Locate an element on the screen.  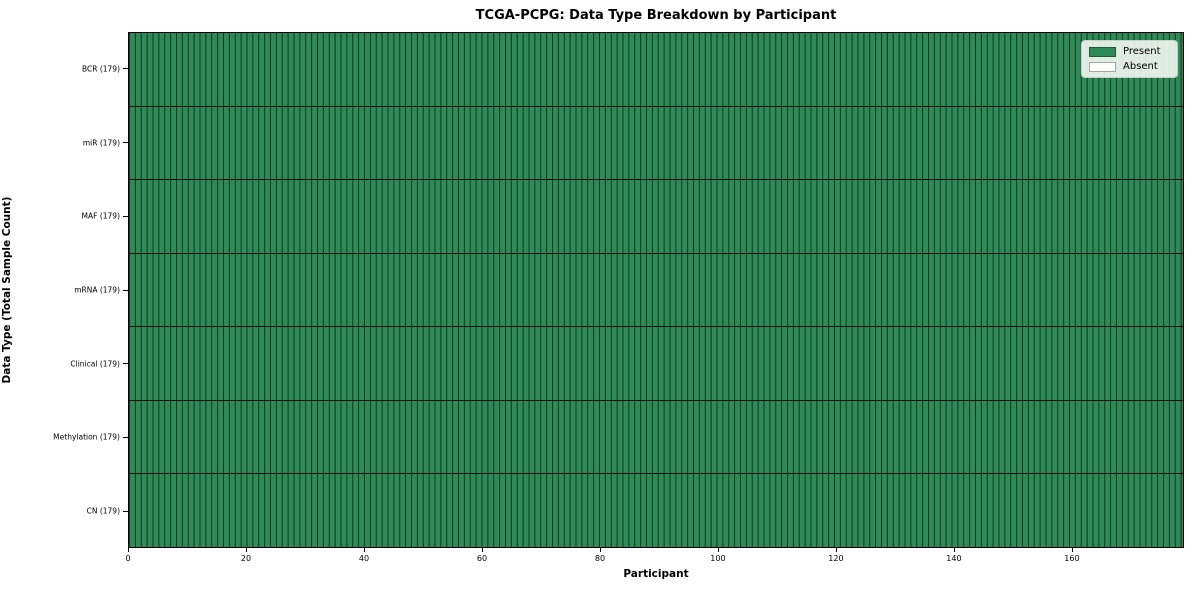
y-tick-label: Clinical (179) is located at coordinates (95, 364).